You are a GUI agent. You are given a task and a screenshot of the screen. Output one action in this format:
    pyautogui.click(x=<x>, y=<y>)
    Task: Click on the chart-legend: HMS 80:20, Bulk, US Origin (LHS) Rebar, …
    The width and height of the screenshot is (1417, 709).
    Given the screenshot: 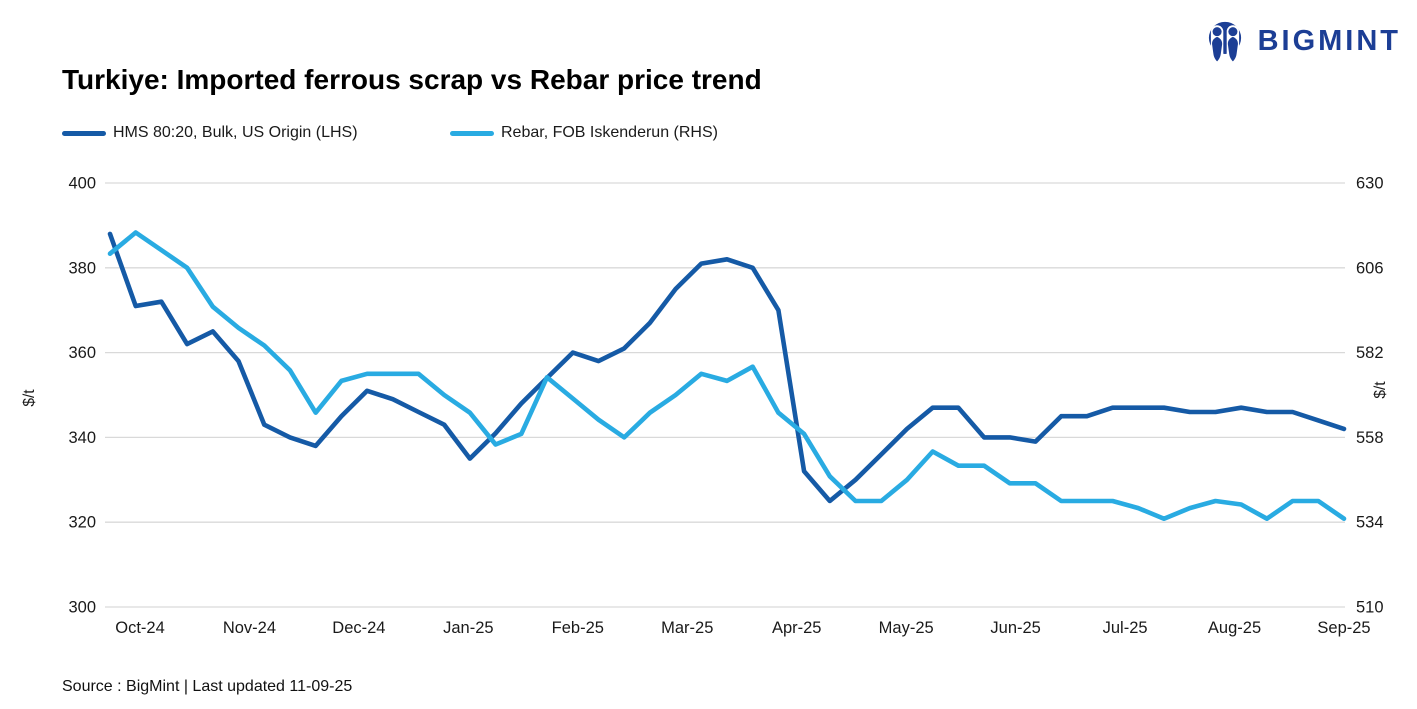 What is the action you would take?
    pyautogui.click(x=708, y=133)
    